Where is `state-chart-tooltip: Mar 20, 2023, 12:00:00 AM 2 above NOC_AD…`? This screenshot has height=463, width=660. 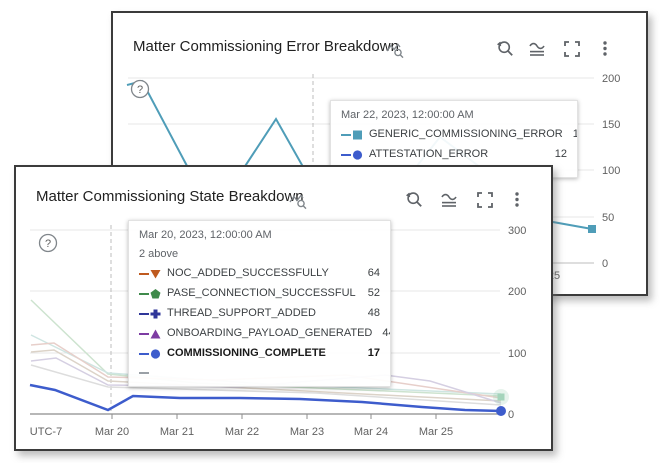
state-chart-tooltip: Mar 20, 2023, 12:00:00 AM 2 above NOC_AD… is located at coordinates (259, 303).